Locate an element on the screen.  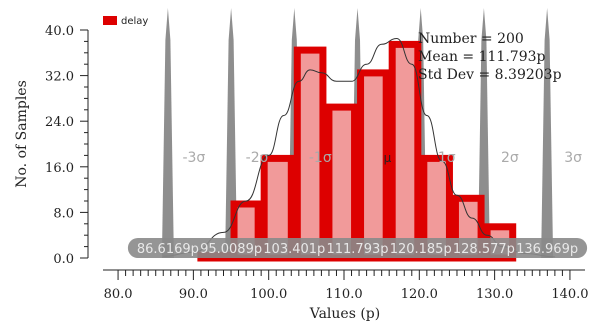
y-tick-label-4: 32.0 is located at coordinates (59, 77).